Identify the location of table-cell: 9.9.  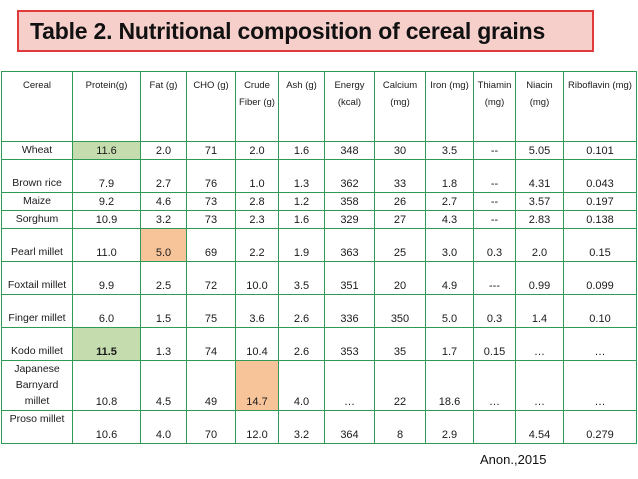
(106, 278).